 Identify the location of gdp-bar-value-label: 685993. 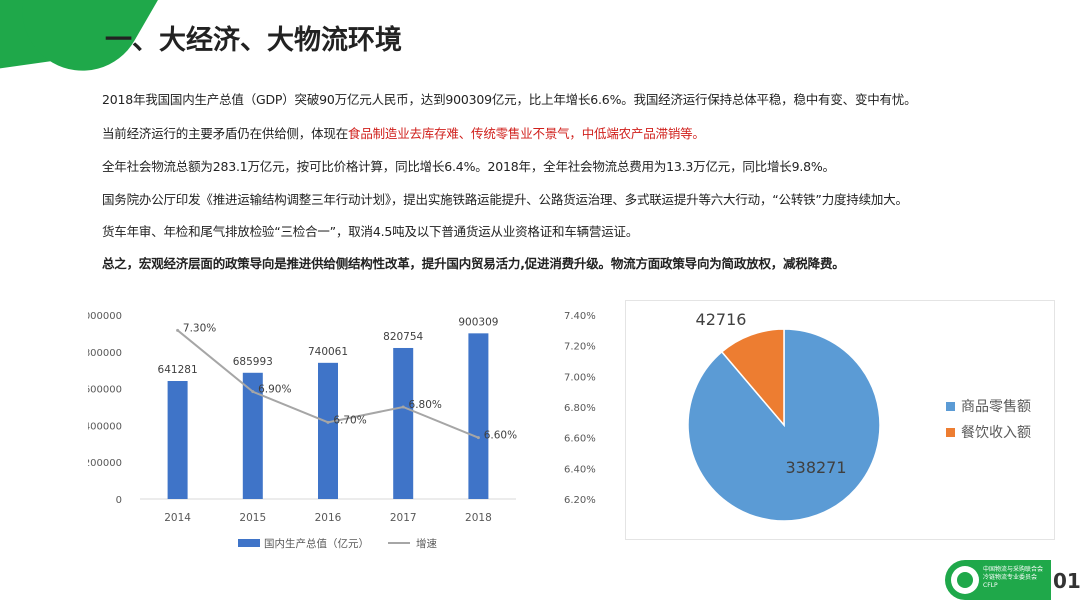
(253, 362).